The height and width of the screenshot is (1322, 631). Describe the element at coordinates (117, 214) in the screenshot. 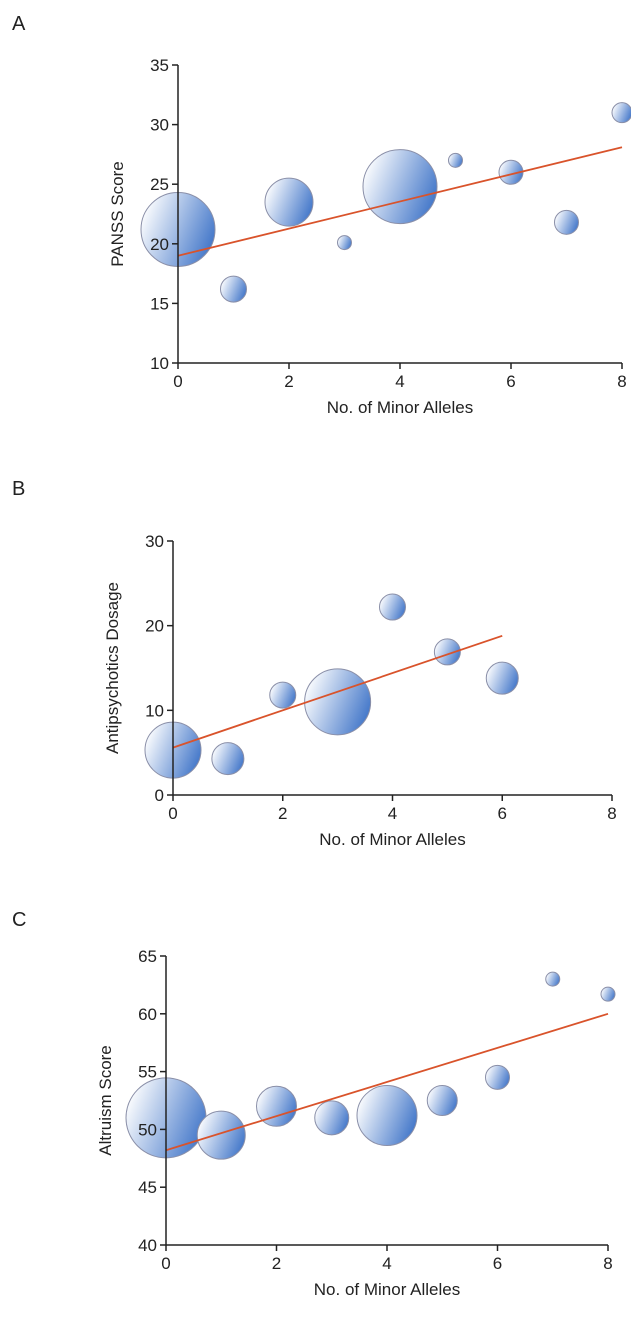

I see `y-axis-title: PANSS Score` at that location.